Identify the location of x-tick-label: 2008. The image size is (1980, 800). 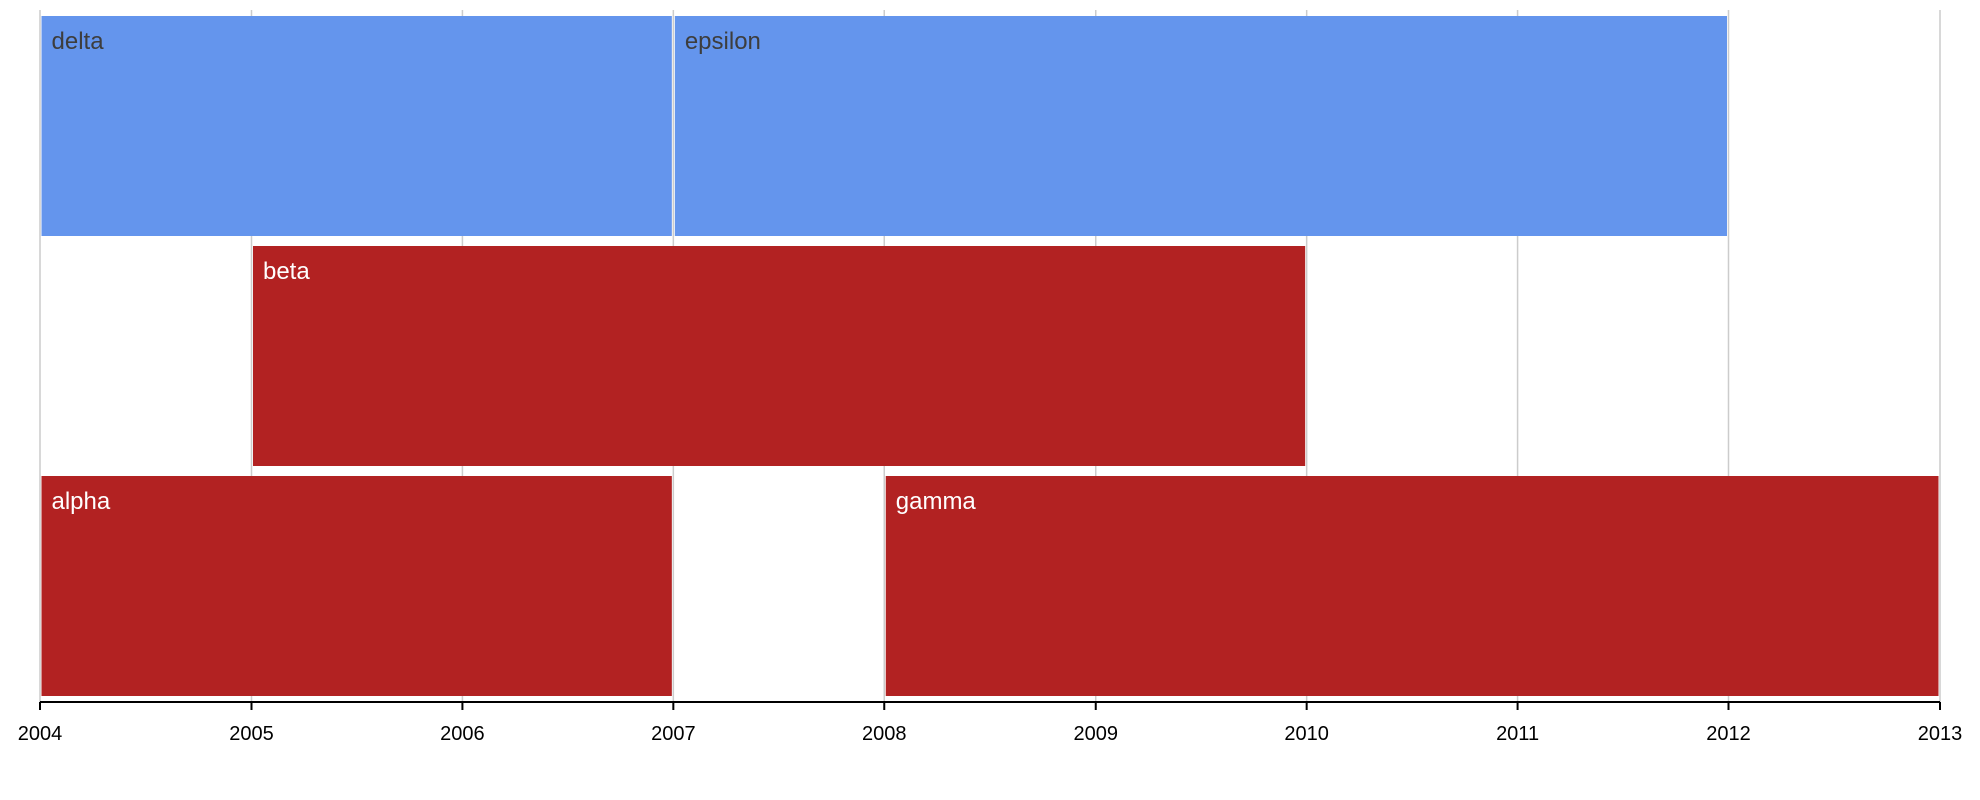
(884, 734).